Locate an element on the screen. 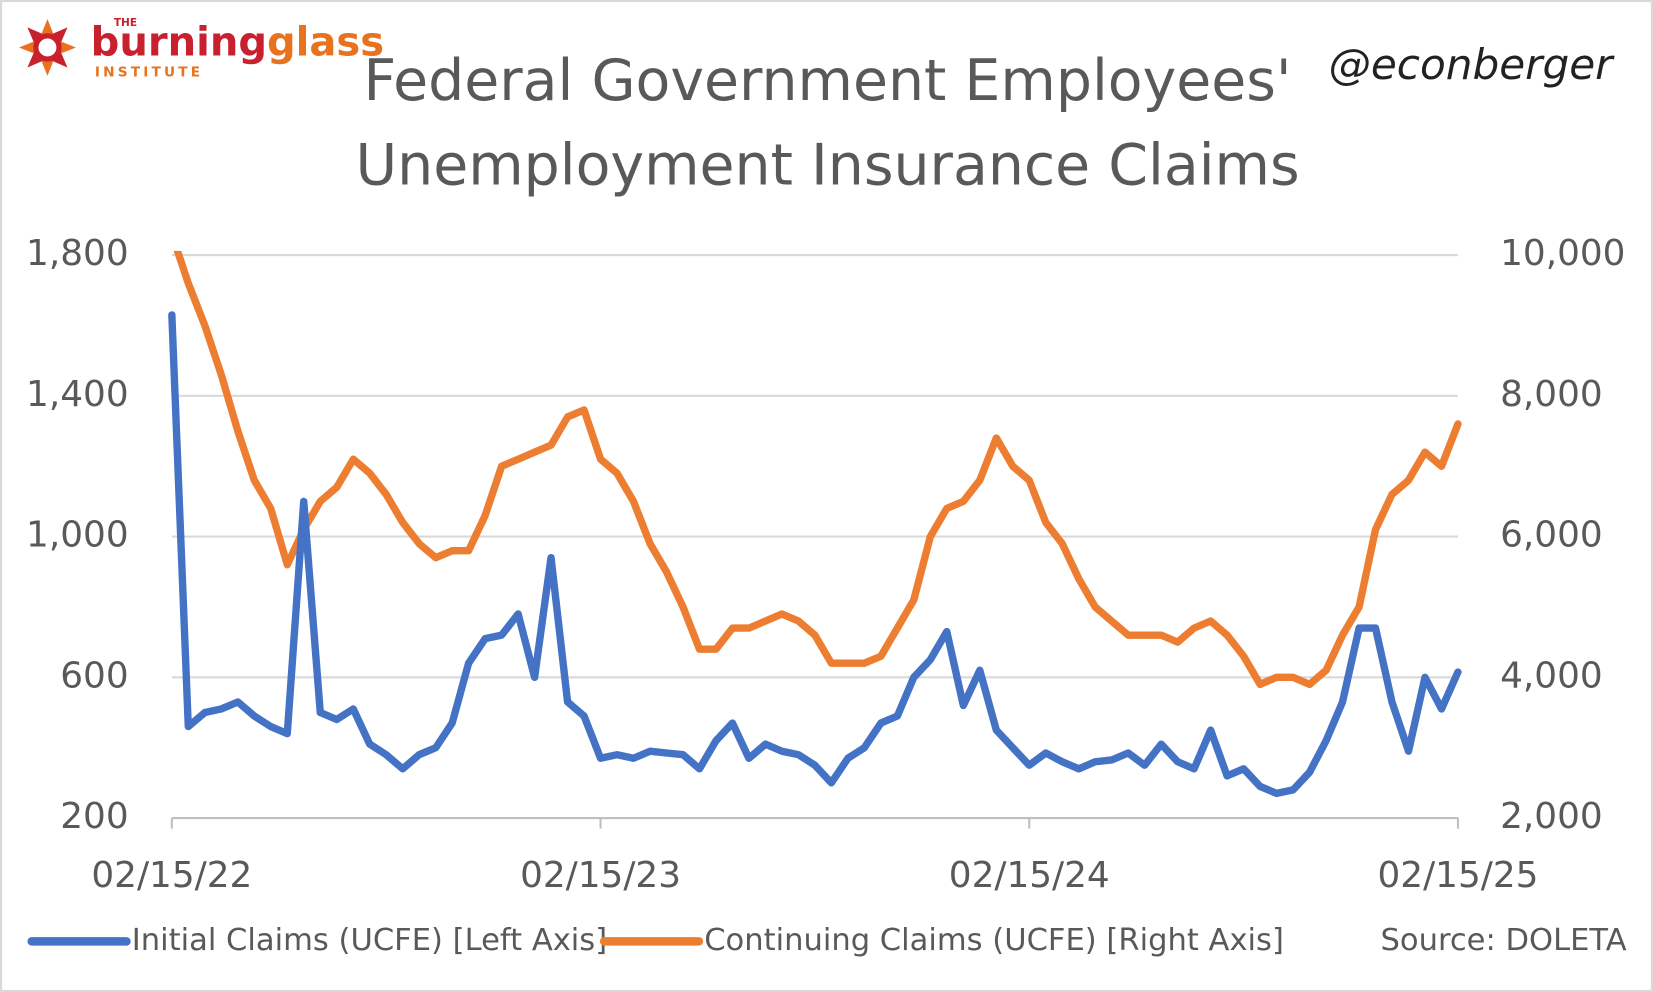  logo-mark is located at coordinates (47, 47).